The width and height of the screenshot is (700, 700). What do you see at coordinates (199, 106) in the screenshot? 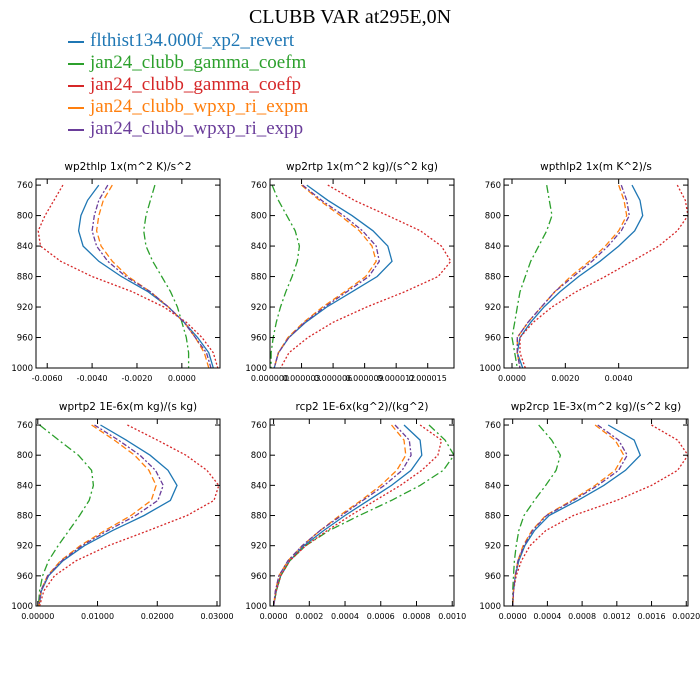
I see `legend-label: jan24_clubb_wpxp_ri_expm` at bounding box center [199, 106].